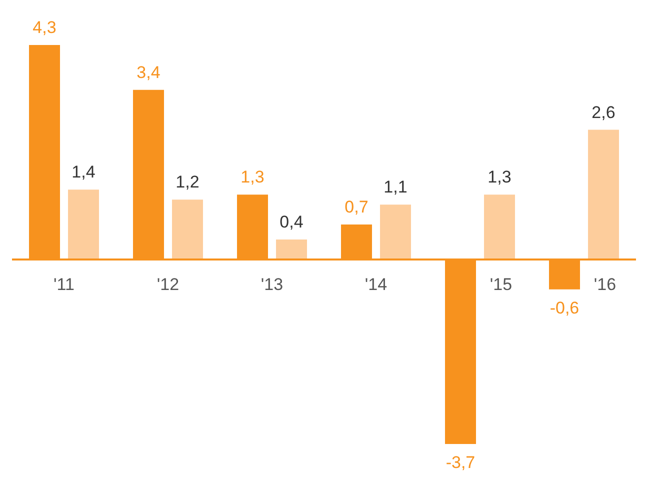 The image size is (648, 477). Describe the element at coordinates (272, 284) in the screenshot. I see `x-tick-label: '13` at that location.